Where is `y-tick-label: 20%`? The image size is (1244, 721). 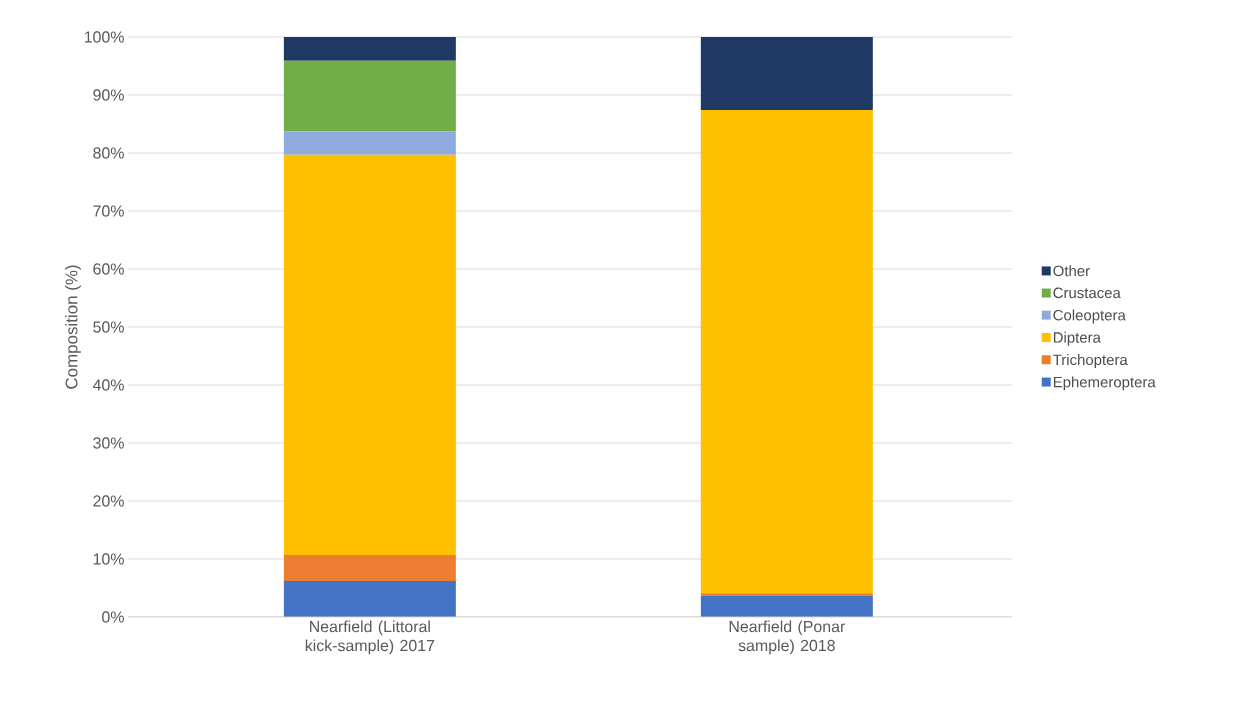
y-tick-label: 20% is located at coordinates (108, 501).